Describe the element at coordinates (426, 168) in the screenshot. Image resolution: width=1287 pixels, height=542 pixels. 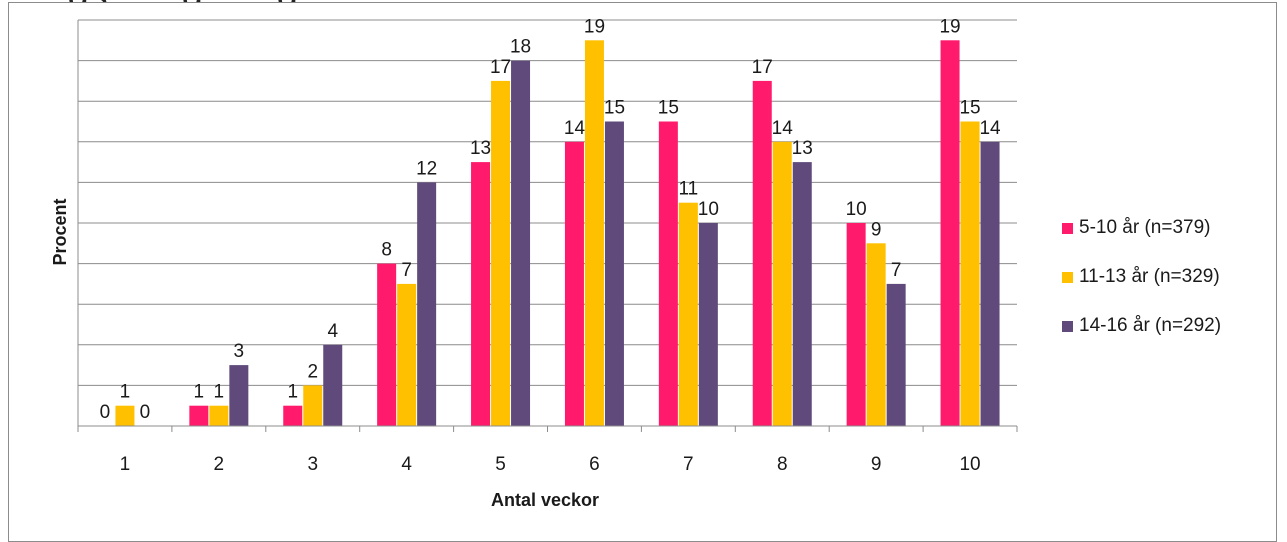
I see `data-label: 12` at that location.